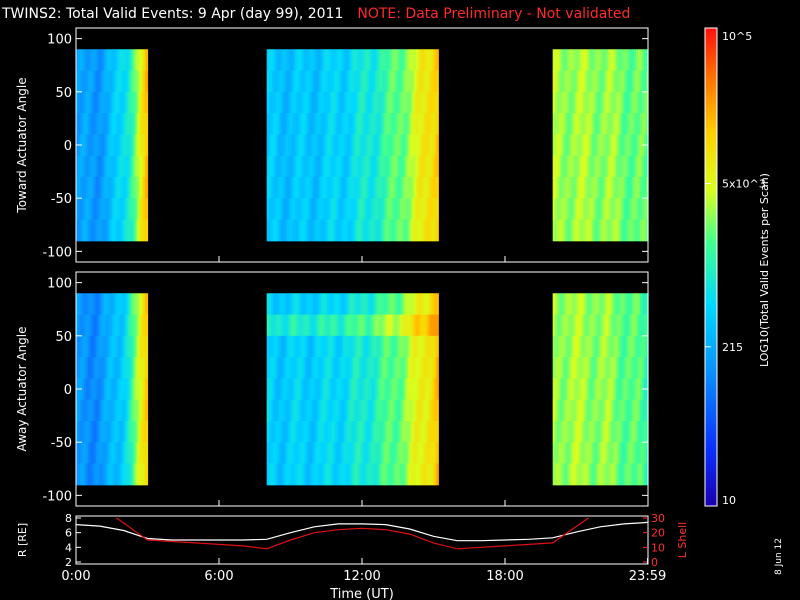 This screenshot has width=800, height=600. What do you see at coordinates (658, 533) in the screenshot?
I see `y-tick-label-right: 20` at bounding box center [658, 533].